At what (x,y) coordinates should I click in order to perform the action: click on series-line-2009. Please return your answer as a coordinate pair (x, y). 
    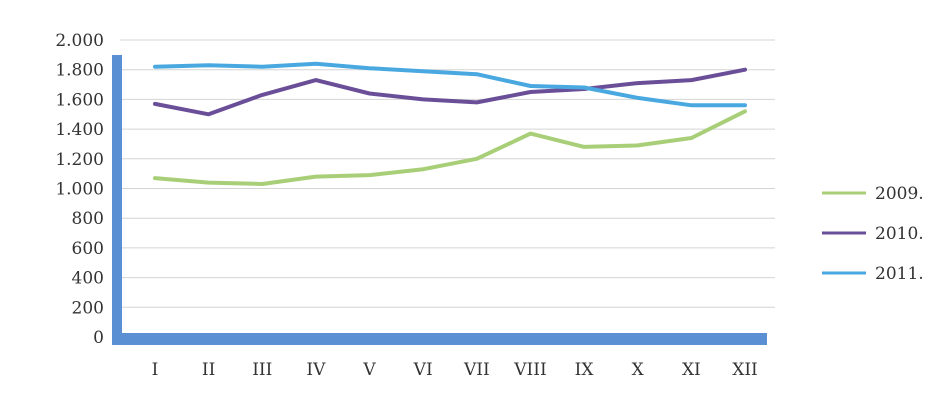
    Looking at the image, I should click on (450, 147).